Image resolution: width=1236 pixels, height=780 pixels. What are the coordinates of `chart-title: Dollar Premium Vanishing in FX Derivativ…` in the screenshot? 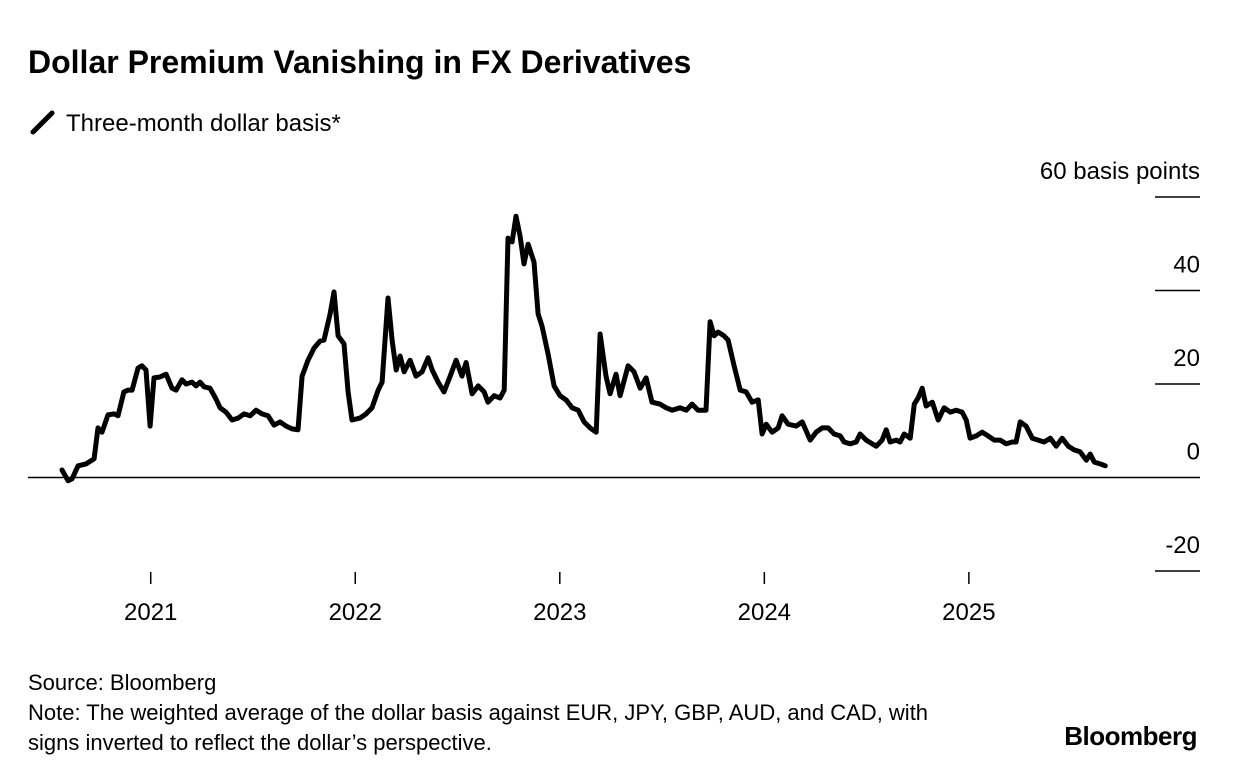 It's located at (359, 62).